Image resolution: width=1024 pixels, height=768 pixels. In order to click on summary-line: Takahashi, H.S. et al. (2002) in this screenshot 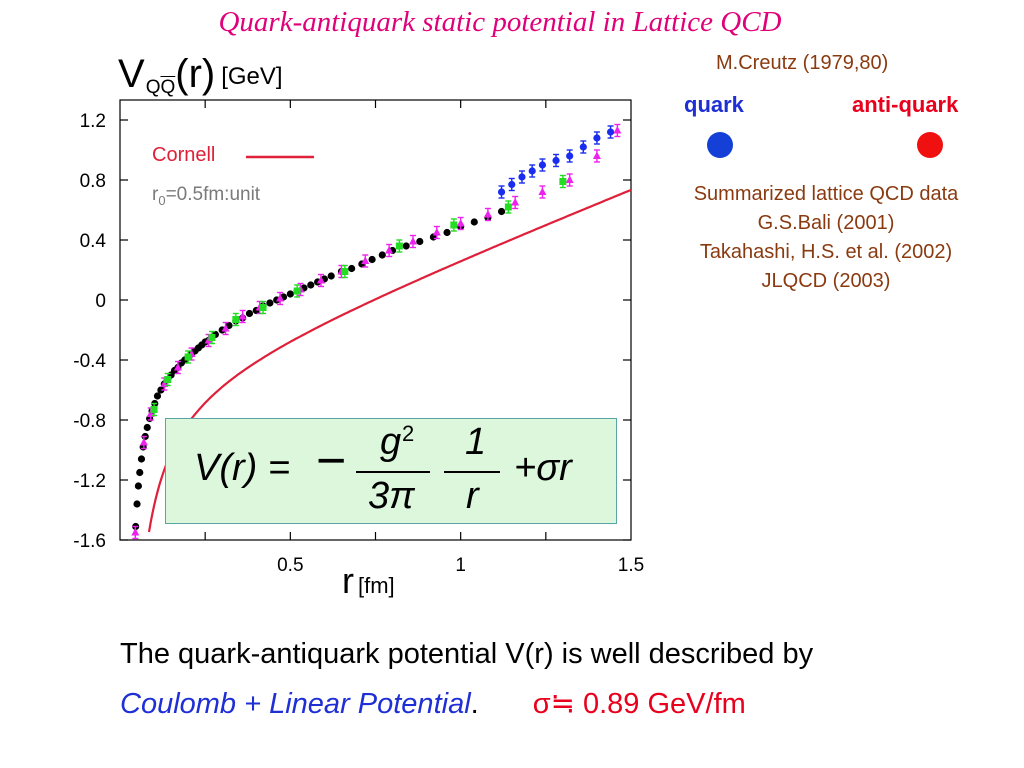, I will do `click(826, 252)`.